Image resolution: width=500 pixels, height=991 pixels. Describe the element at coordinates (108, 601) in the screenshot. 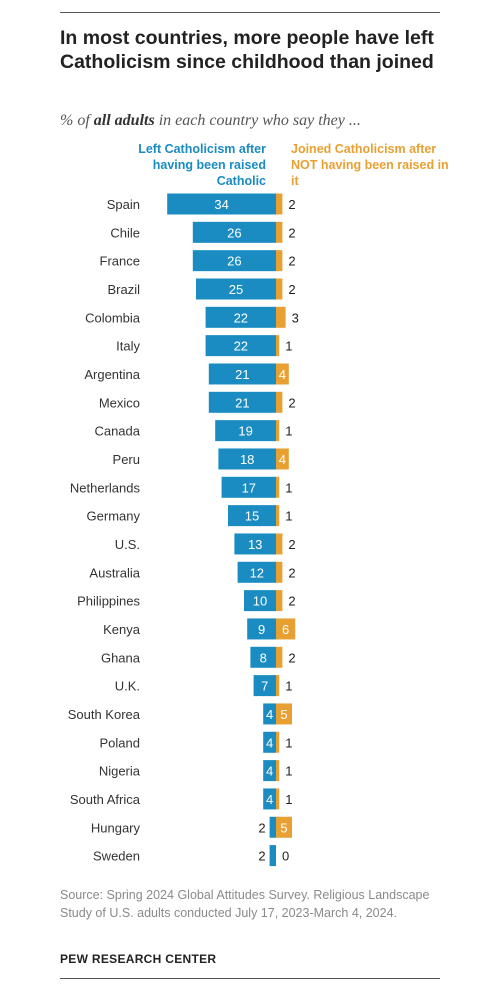

I see `country-label-philippines: Philippines` at that location.